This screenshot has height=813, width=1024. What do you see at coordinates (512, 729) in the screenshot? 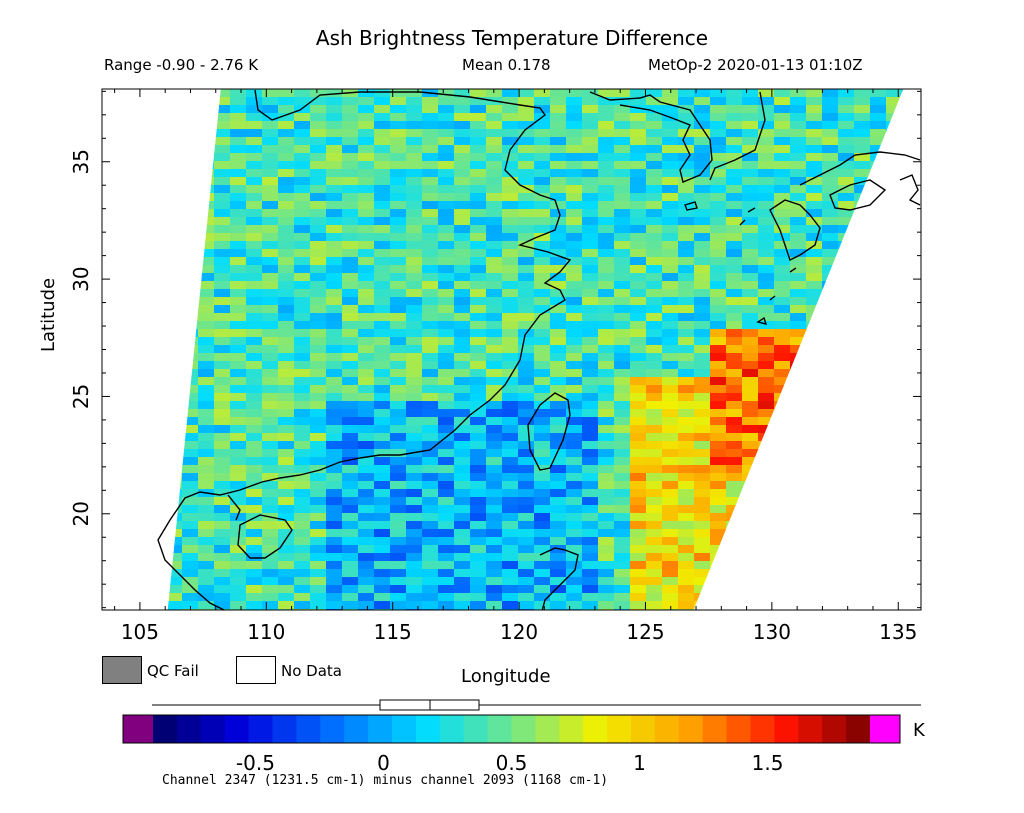
I see `colorbar-gradient` at bounding box center [512, 729].